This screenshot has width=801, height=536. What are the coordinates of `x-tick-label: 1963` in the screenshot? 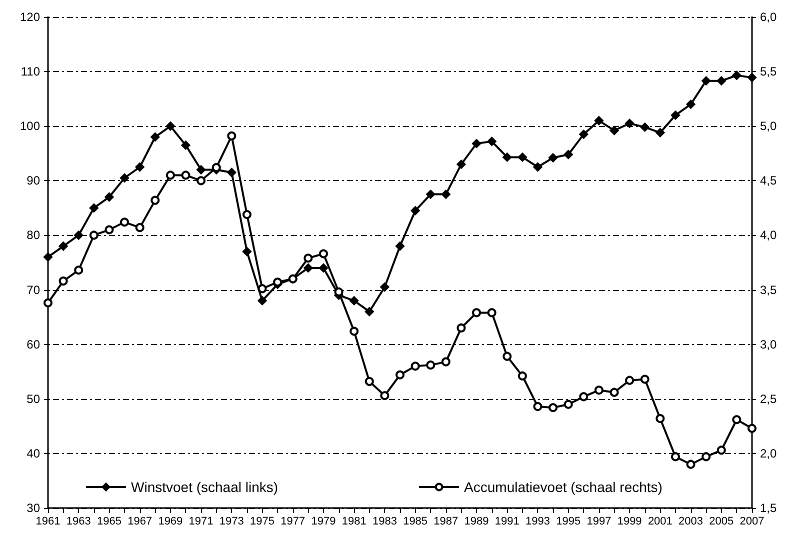 It's located at (78, 522).